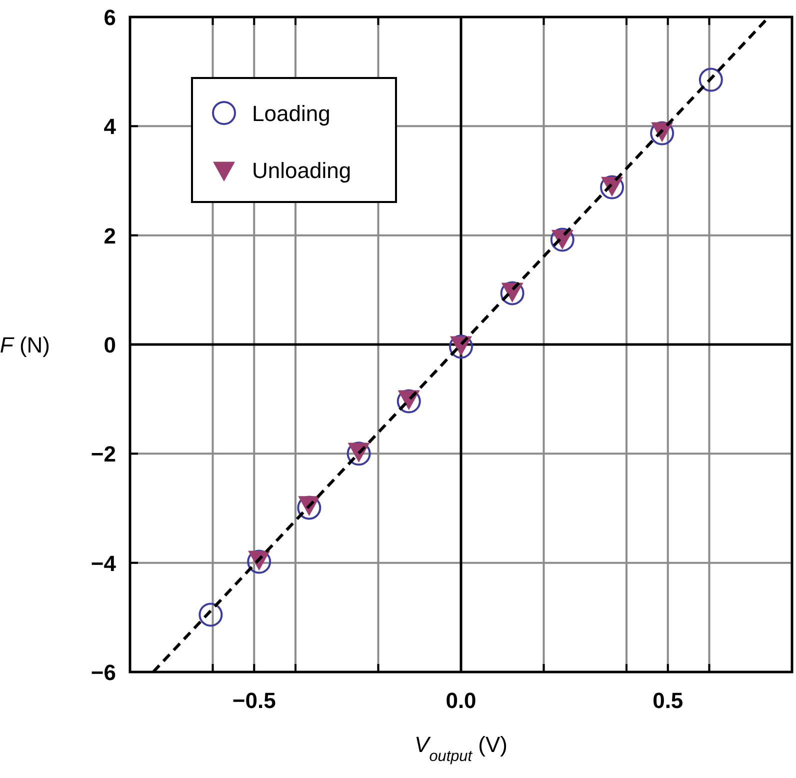  What do you see at coordinates (291, 113) in the screenshot?
I see `legend-label: Loading` at bounding box center [291, 113].